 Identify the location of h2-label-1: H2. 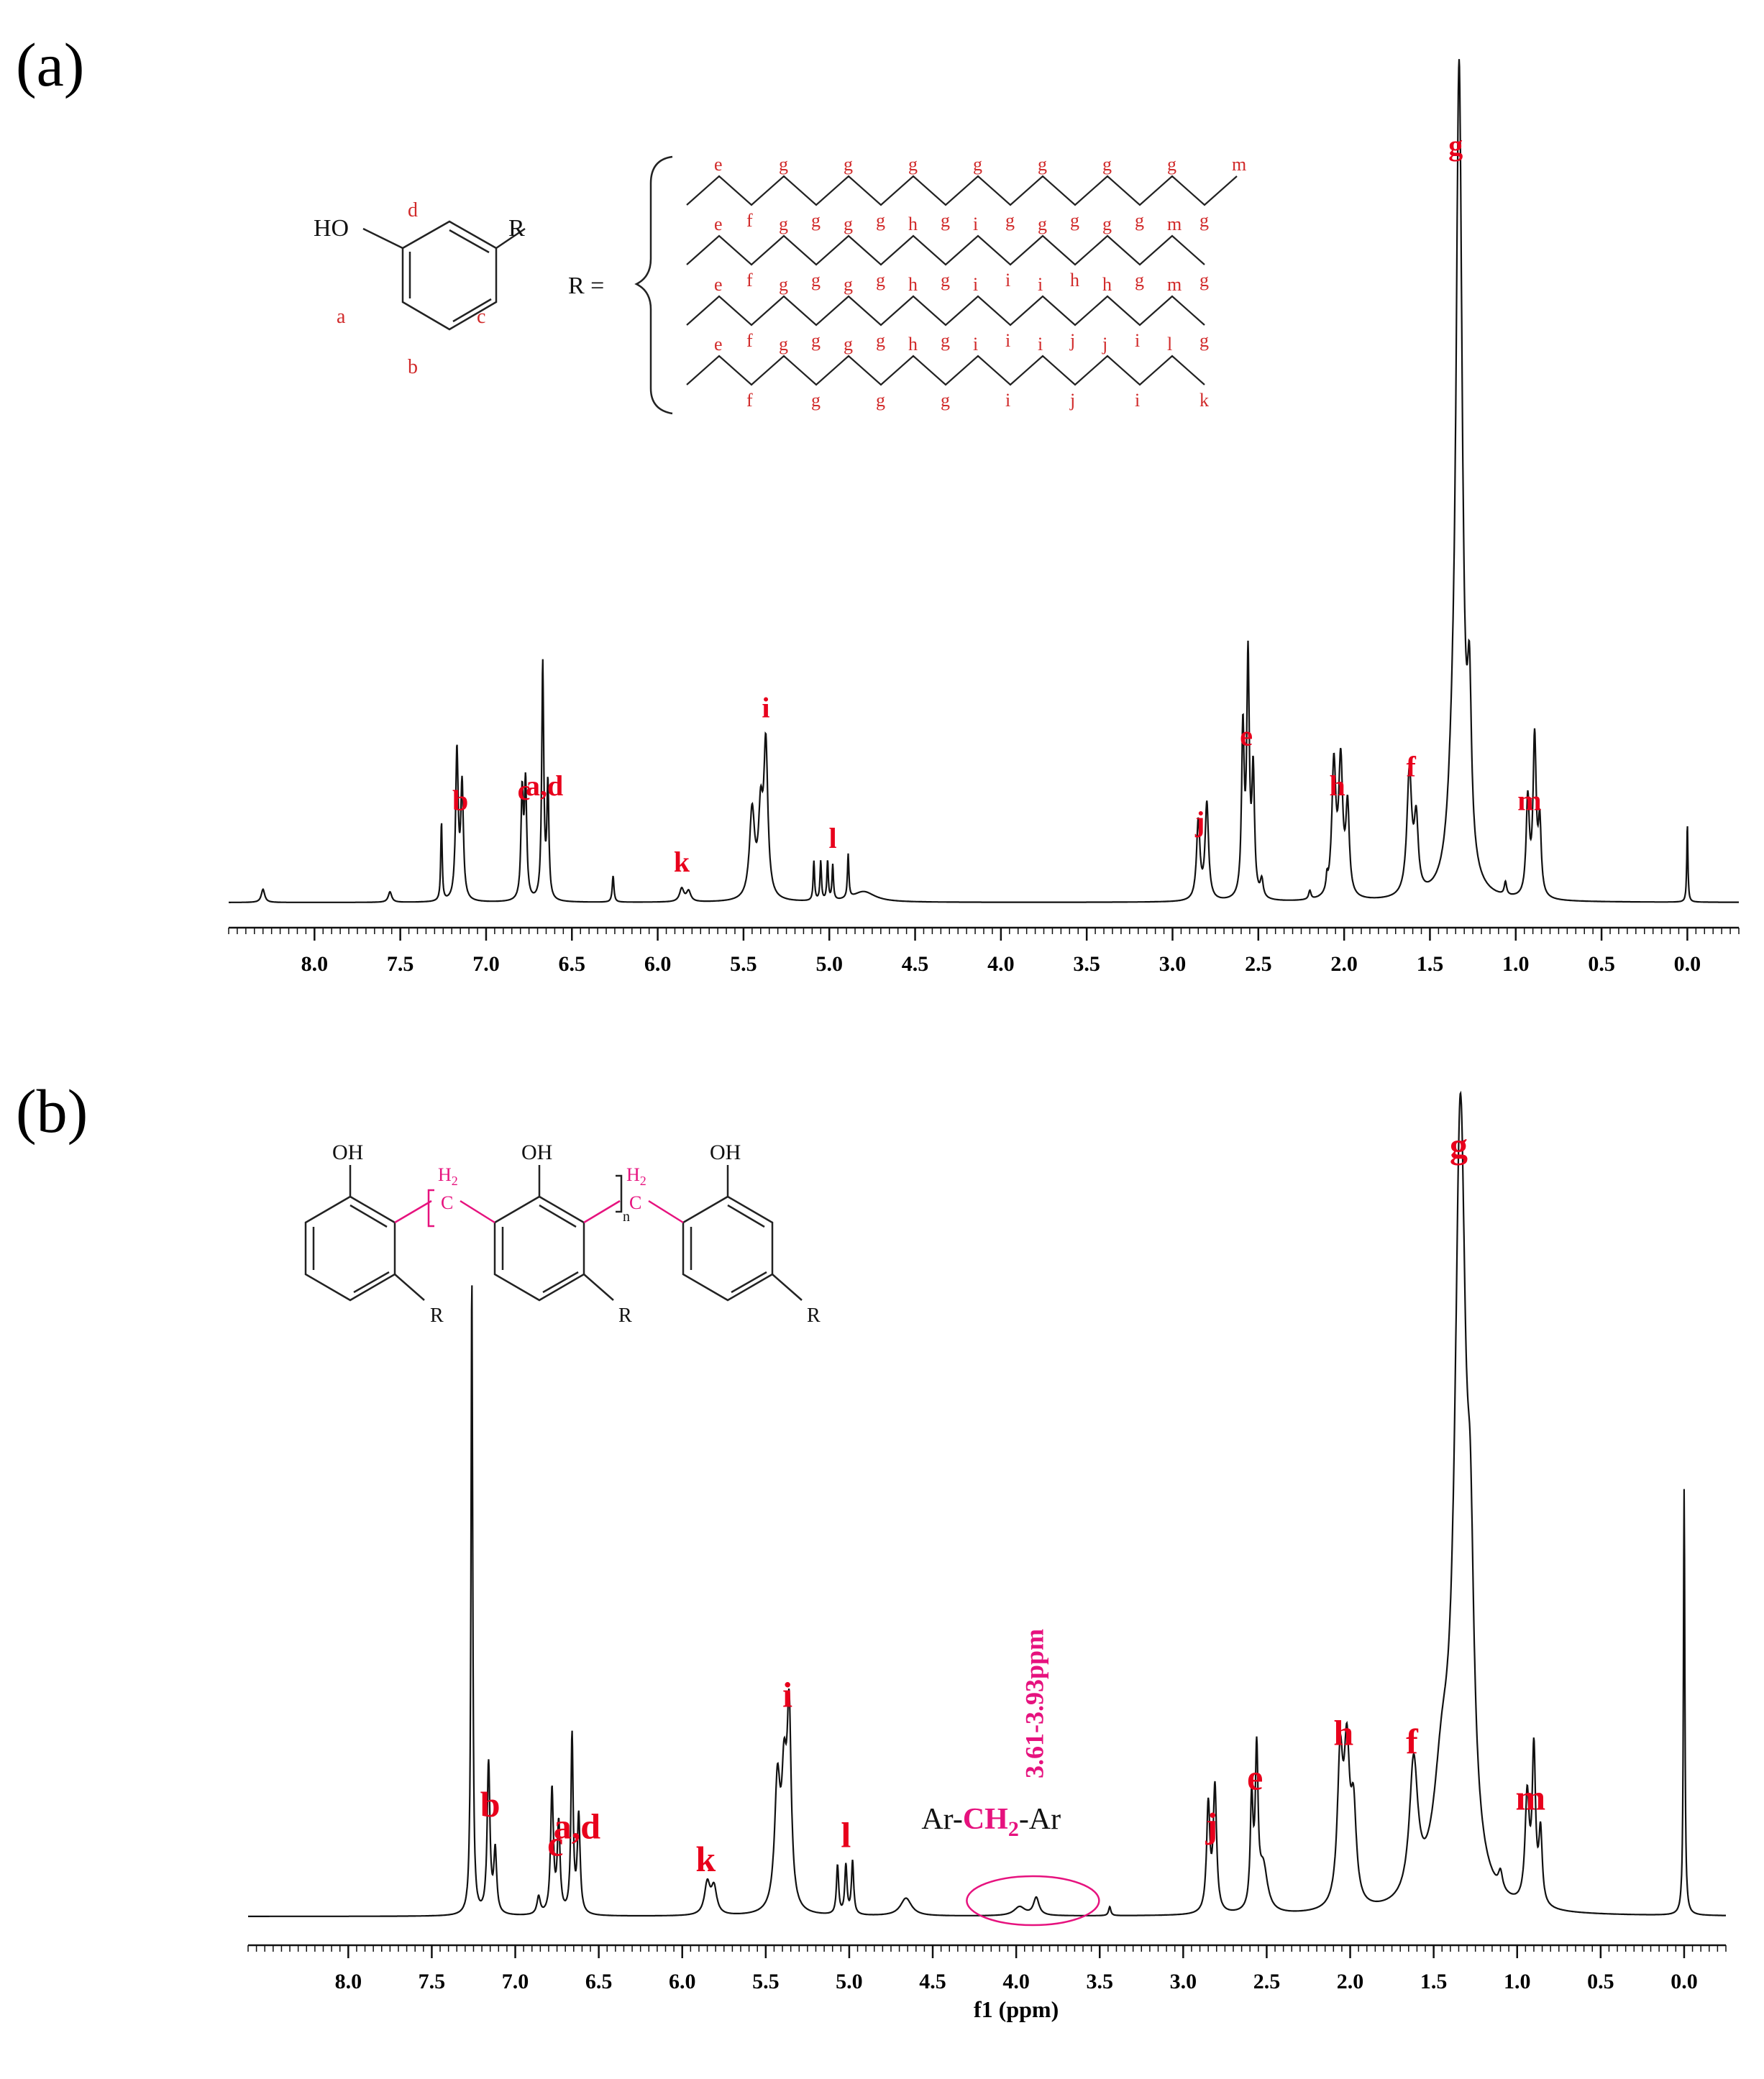
(448, 1176).